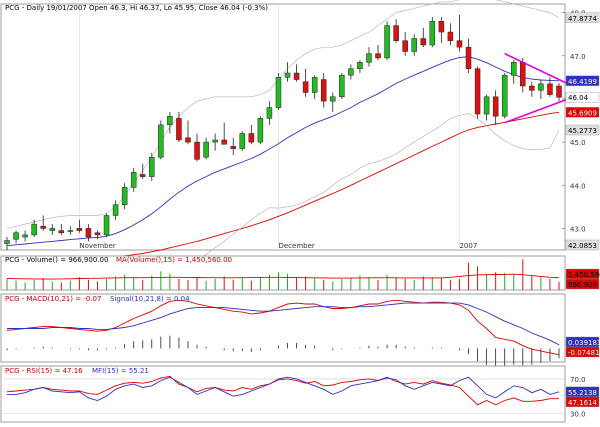  What do you see at coordinates (97, 246) in the screenshot?
I see `x-tick-label: November` at bounding box center [97, 246].